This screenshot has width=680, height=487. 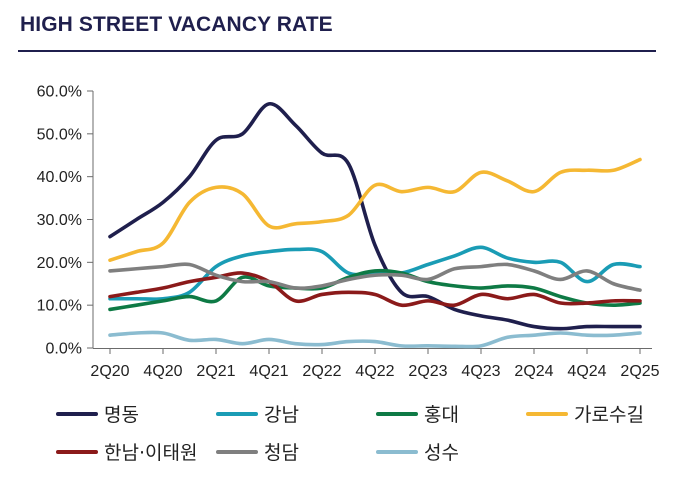 What do you see at coordinates (417, 415) in the screenshot?
I see `legend-item: 홍대` at bounding box center [417, 415].